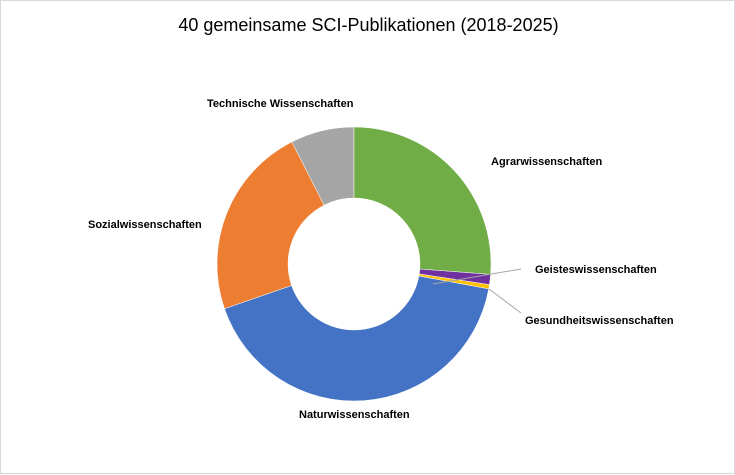  Describe the element at coordinates (505, 301) in the screenshot. I see `leader-line-gesundheitswissenschaften` at that location.